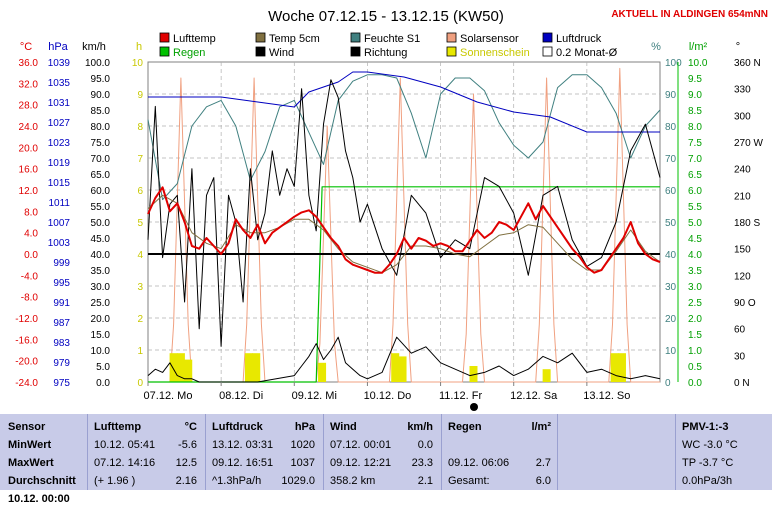 The image size is (772, 508). Describe the element at coordinates (101, 255) in the screenshot. I see `wind-tick-label: 40.0` at that location.